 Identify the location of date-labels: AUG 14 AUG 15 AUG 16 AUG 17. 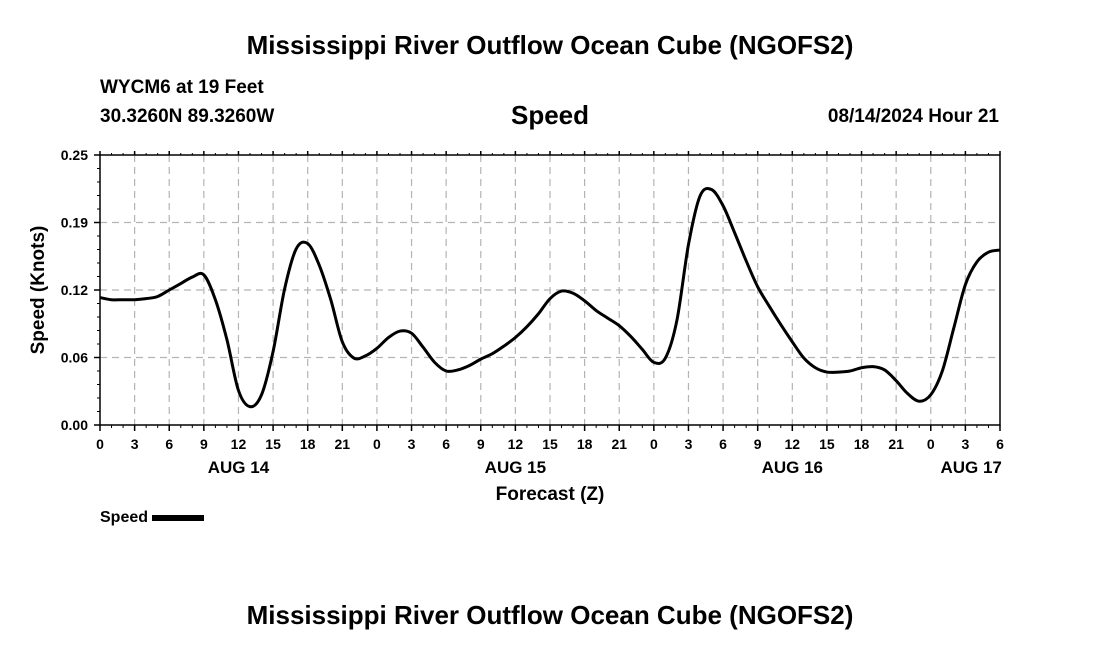
(605, 467).